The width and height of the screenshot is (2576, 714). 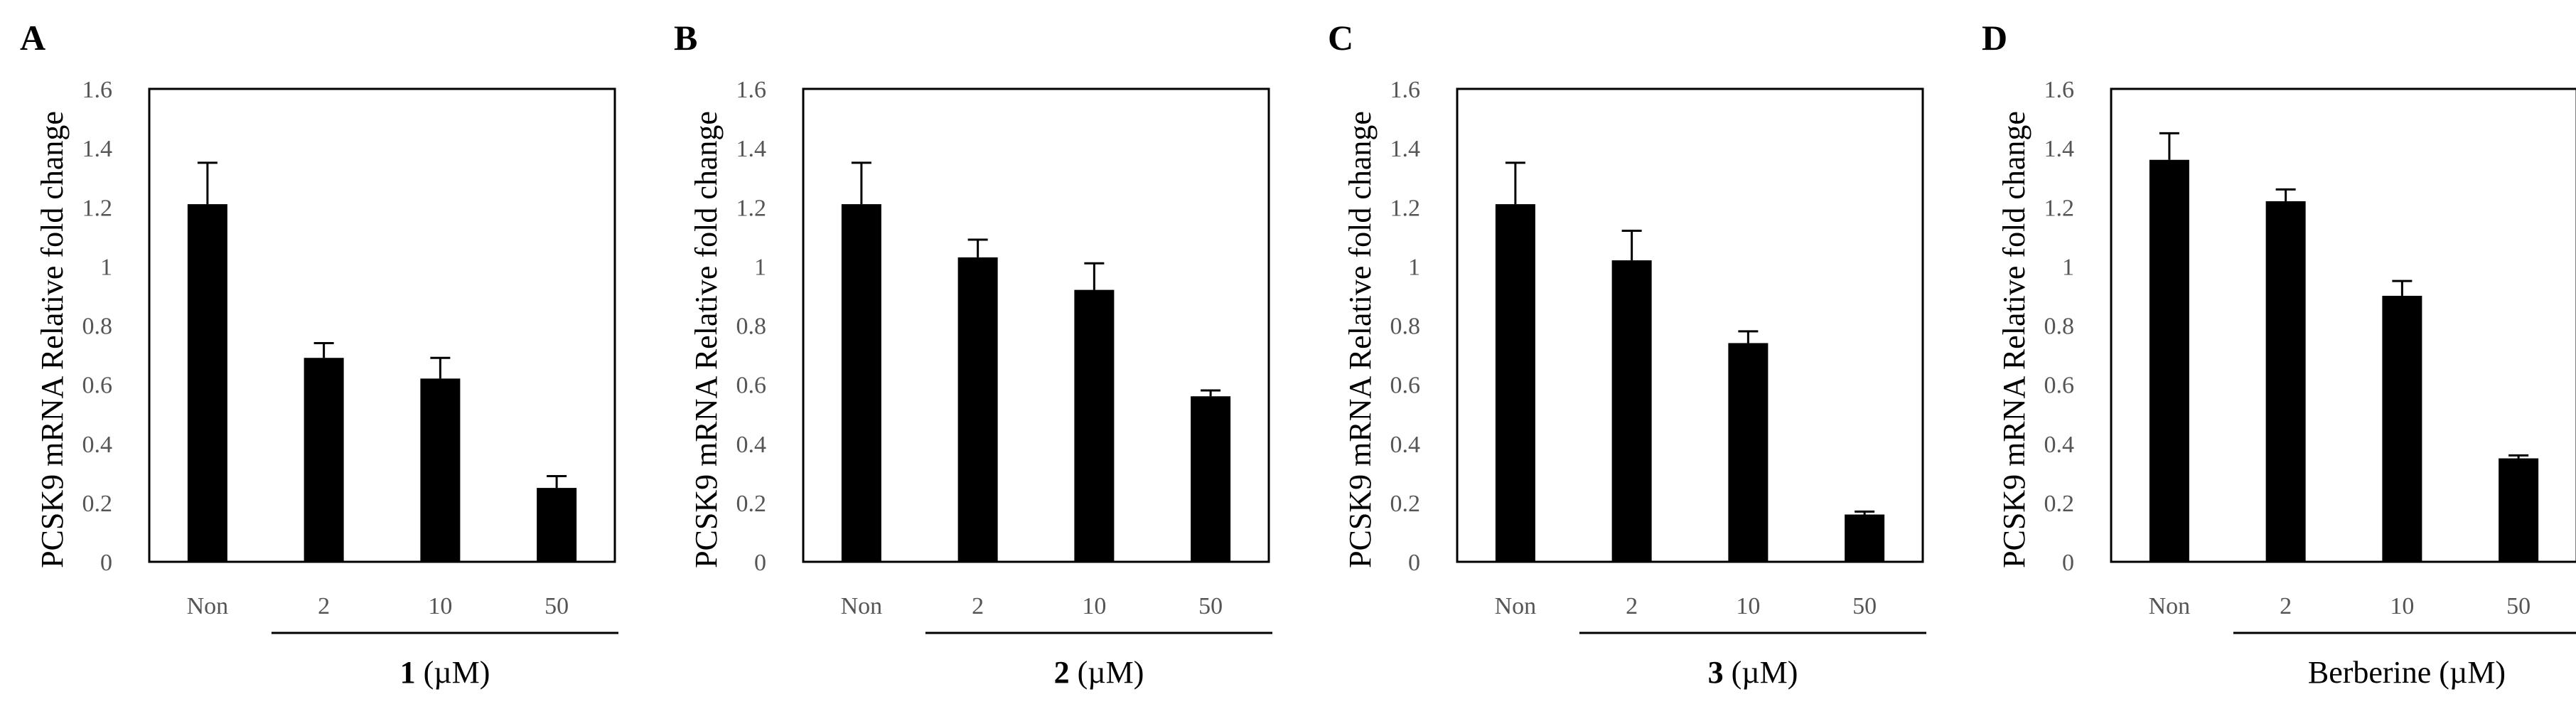 I want to click on x-axis-label: 2 (µM), so click(x=1099, y=672).